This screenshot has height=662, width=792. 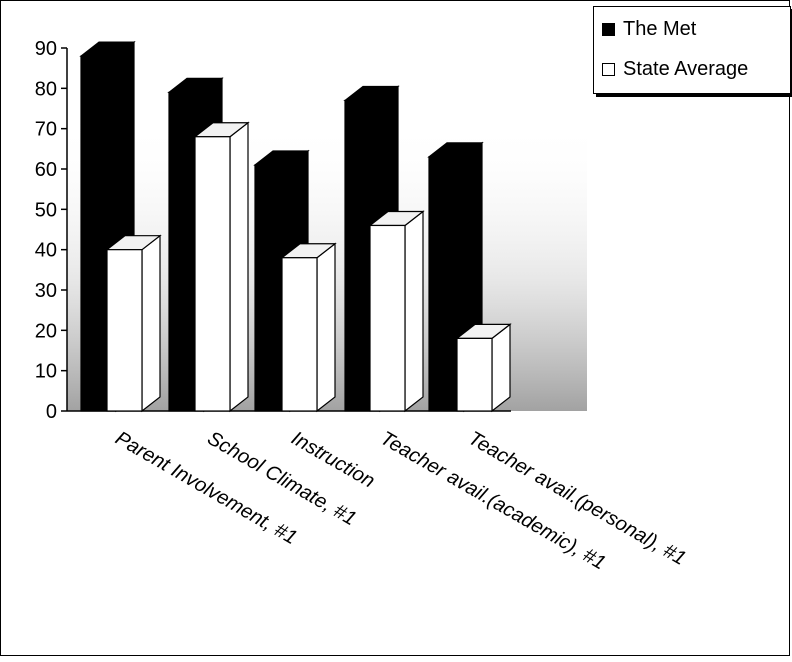 I want to click on legend-item-state-average: State Average, so click(x=675, y=69).